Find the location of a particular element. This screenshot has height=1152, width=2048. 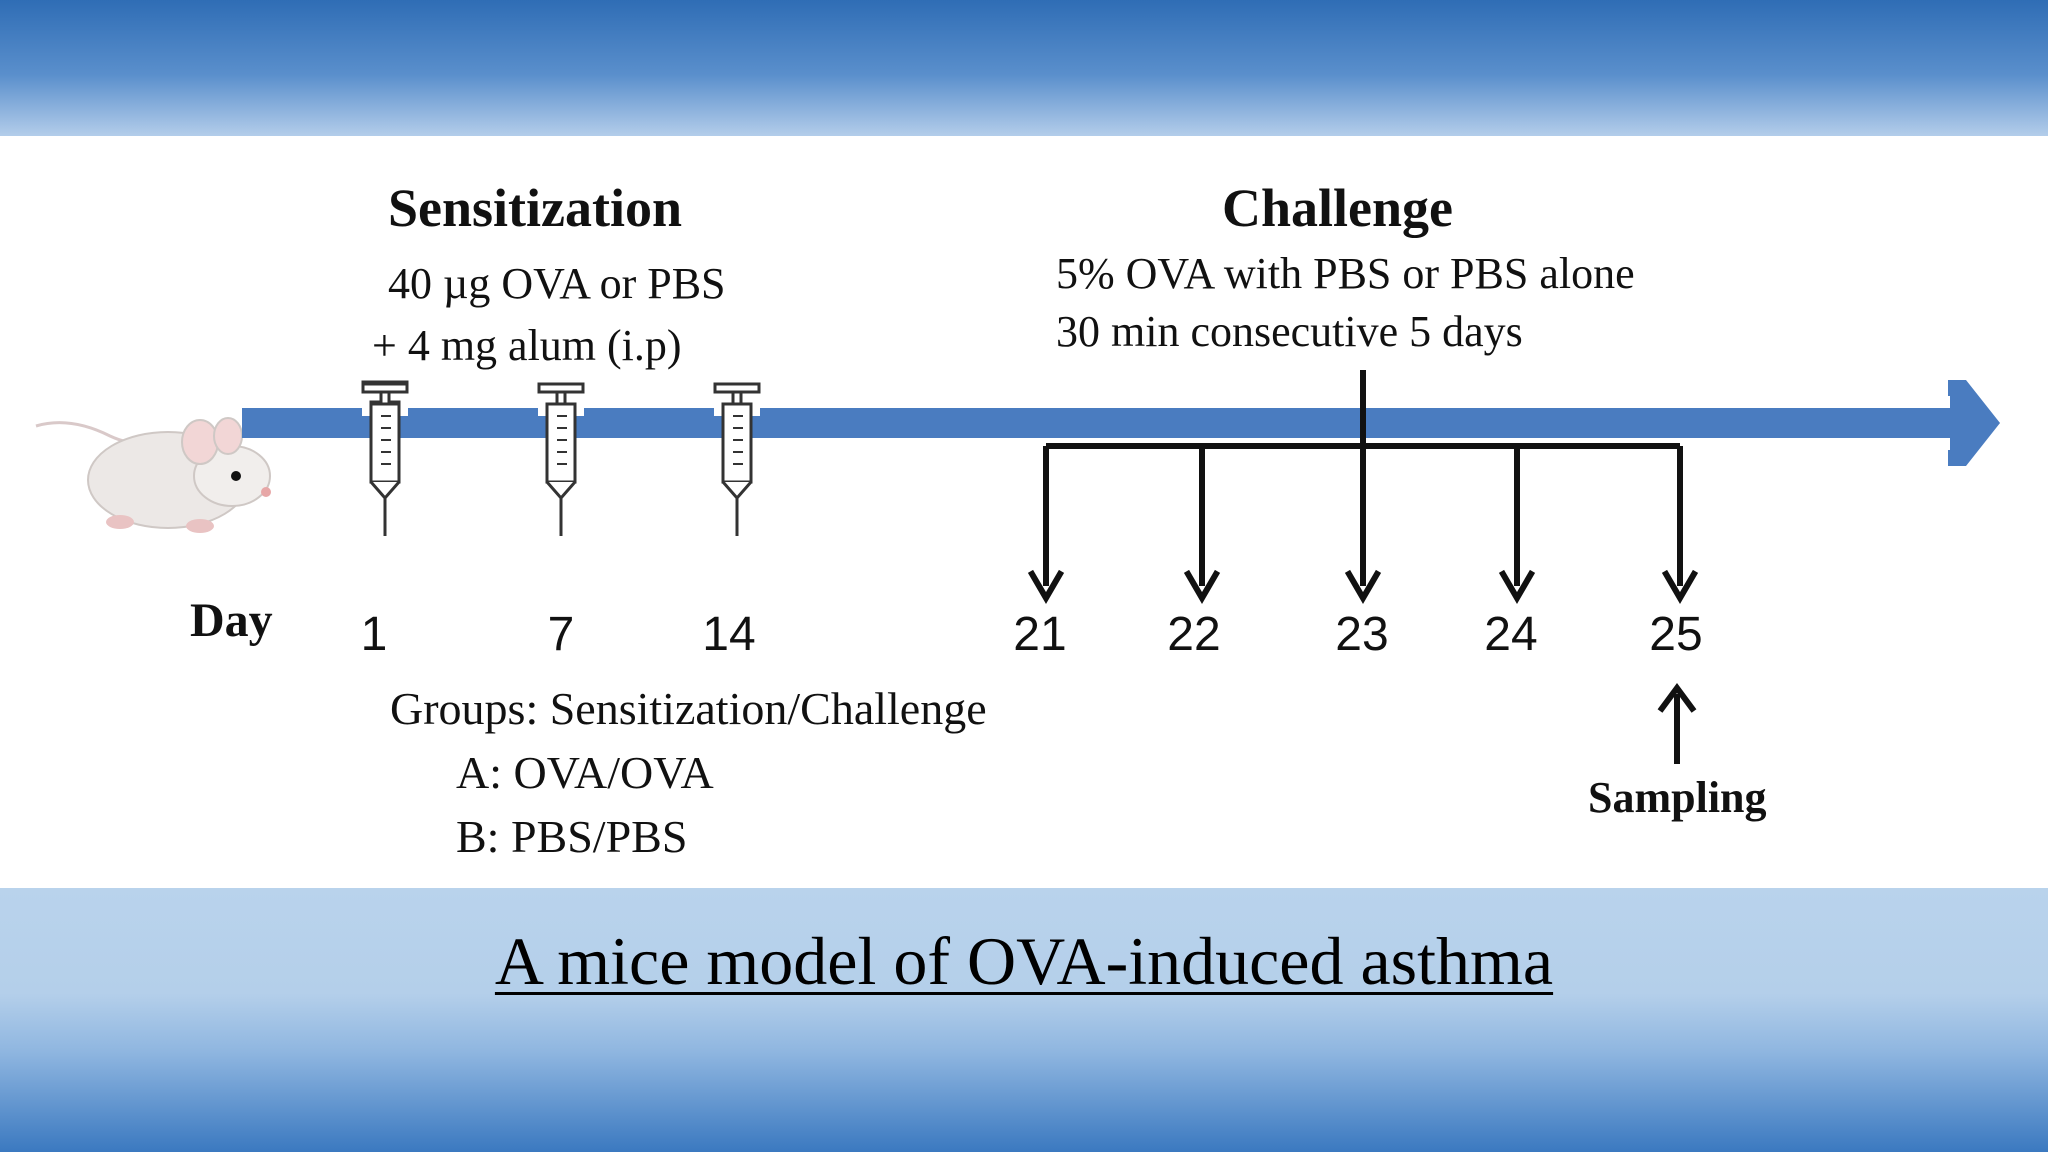

sensitization-dose-line: 40 µg OVA or PBS is located at coordinates (557, 283).